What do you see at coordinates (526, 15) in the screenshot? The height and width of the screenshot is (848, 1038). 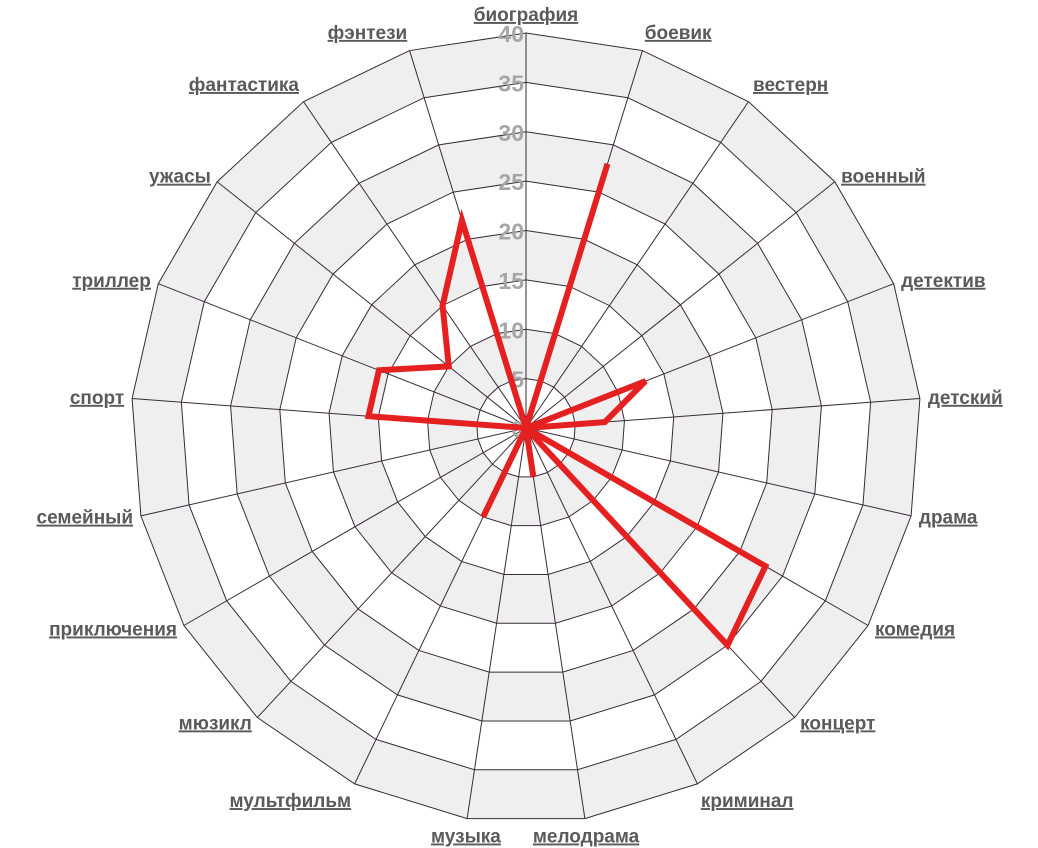 I see `category-label-0: биография` at bounding box center [526, 15].